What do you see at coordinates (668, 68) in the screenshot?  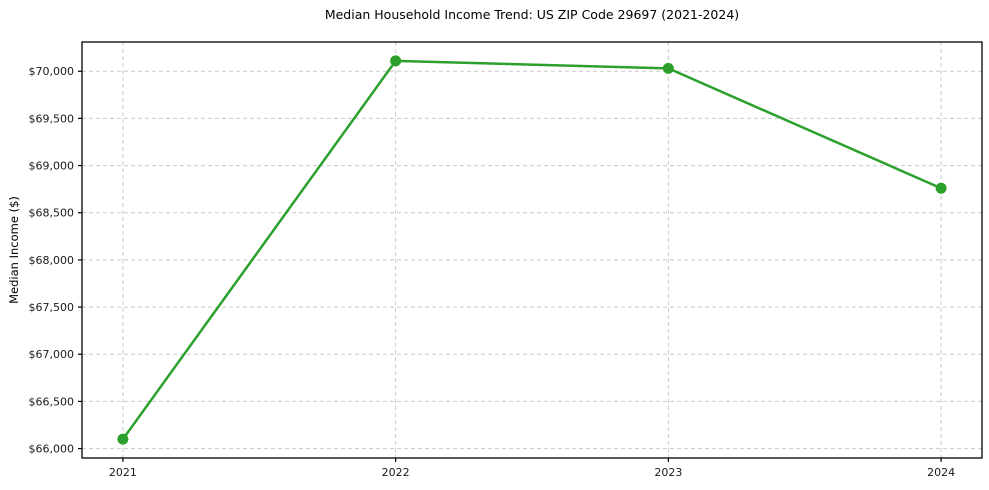 I see `data-point-2023` at bounding box center [668, 68].